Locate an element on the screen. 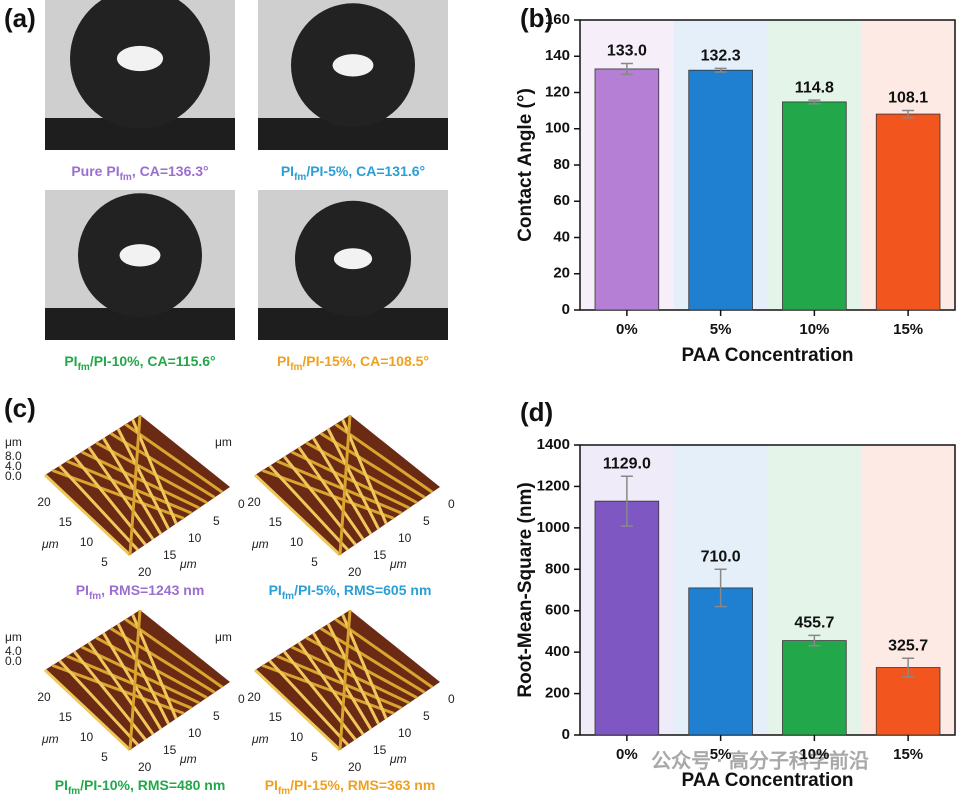  x-axis-title: PAA Concentration is located at coordinates (767, 355).